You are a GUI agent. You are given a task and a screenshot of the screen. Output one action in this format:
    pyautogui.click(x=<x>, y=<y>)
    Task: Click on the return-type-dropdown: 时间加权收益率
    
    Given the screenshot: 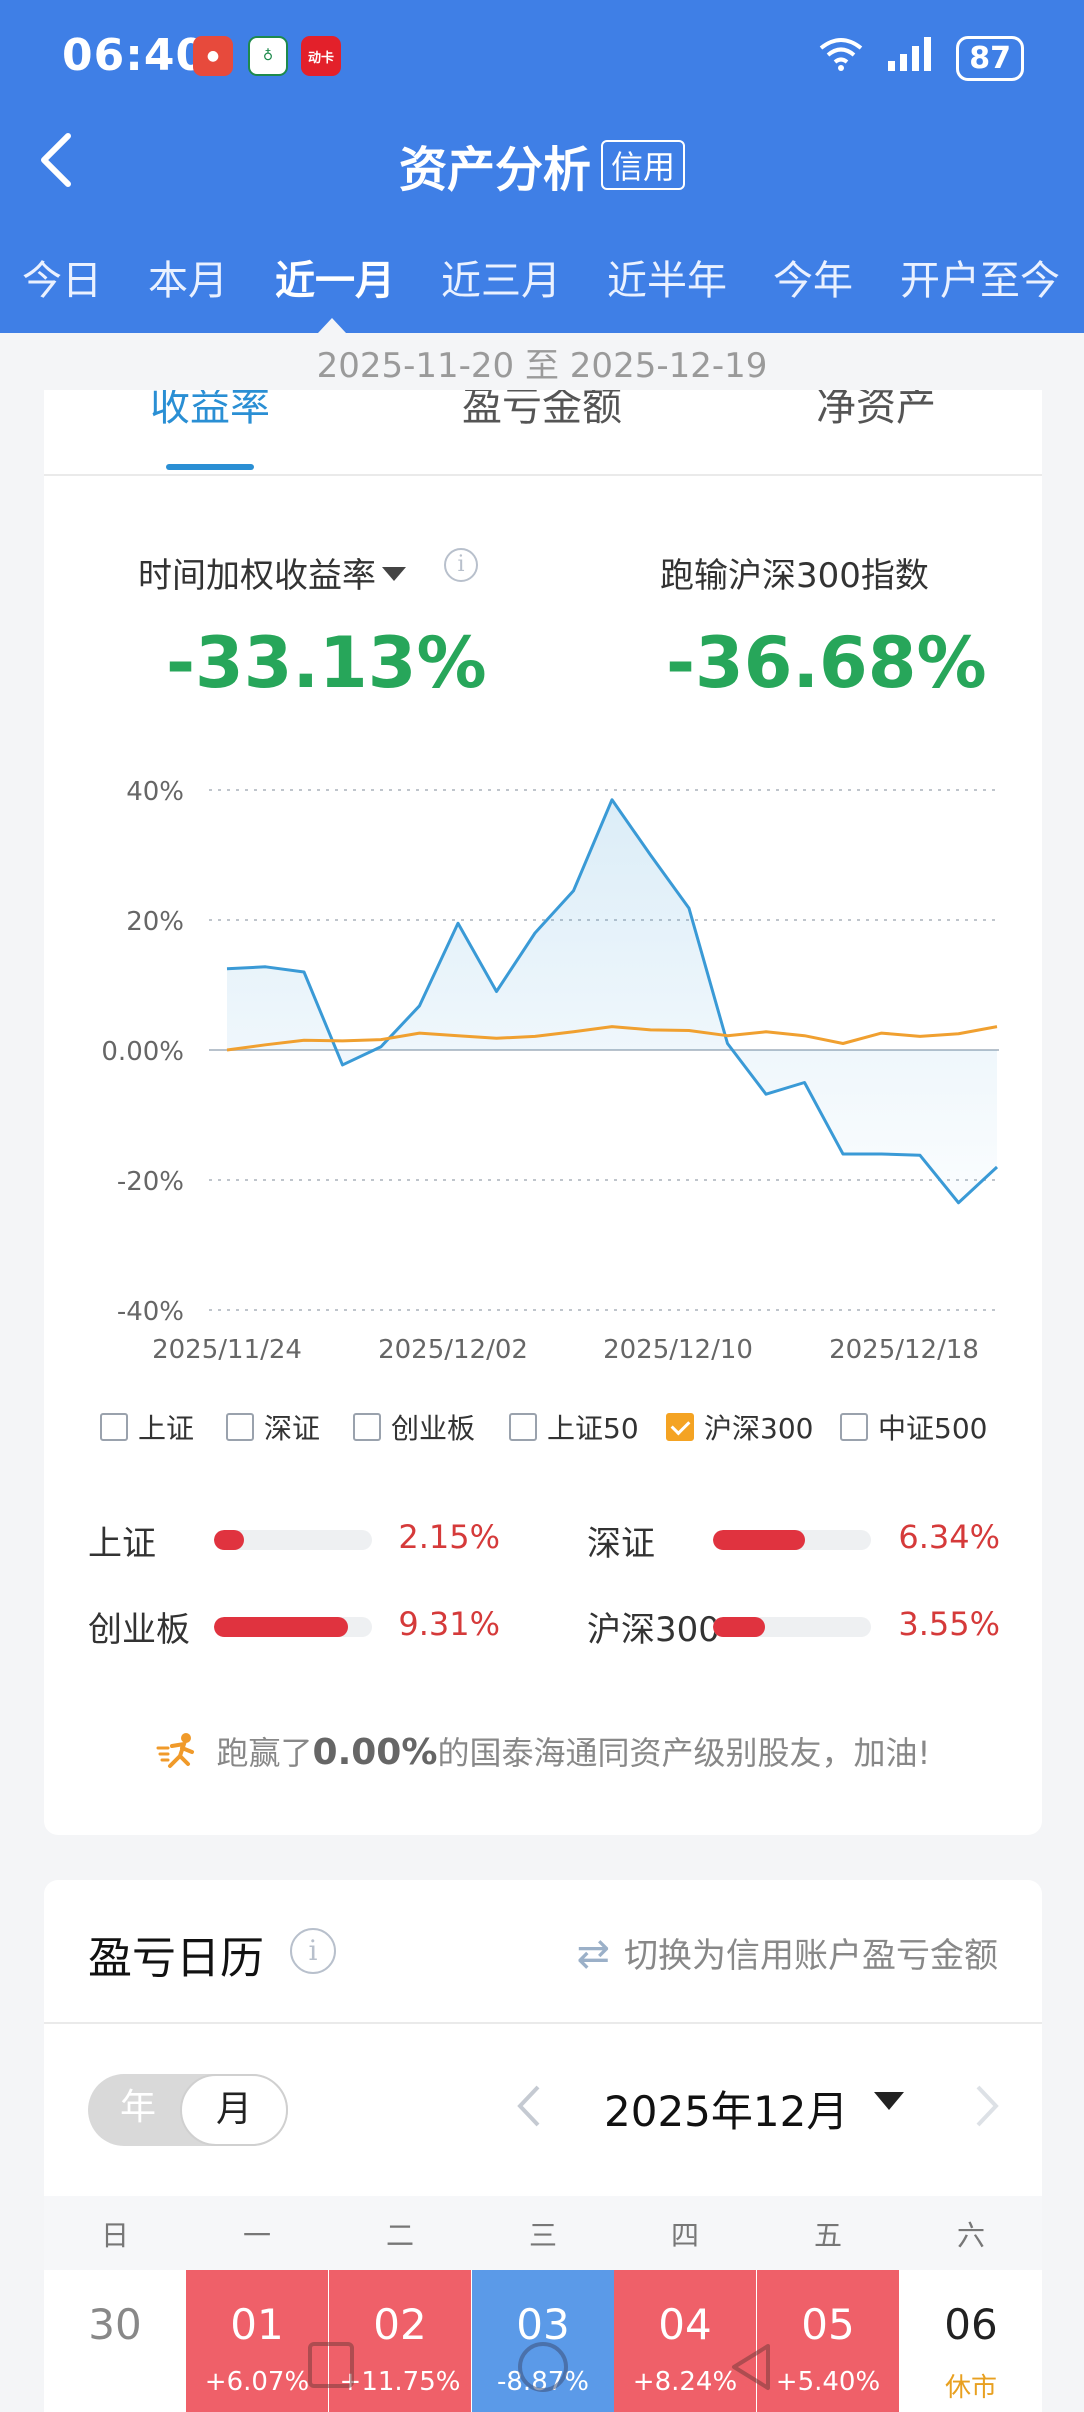 What is the action you would take?
    pyautogui.click(x=272, y=572)
    